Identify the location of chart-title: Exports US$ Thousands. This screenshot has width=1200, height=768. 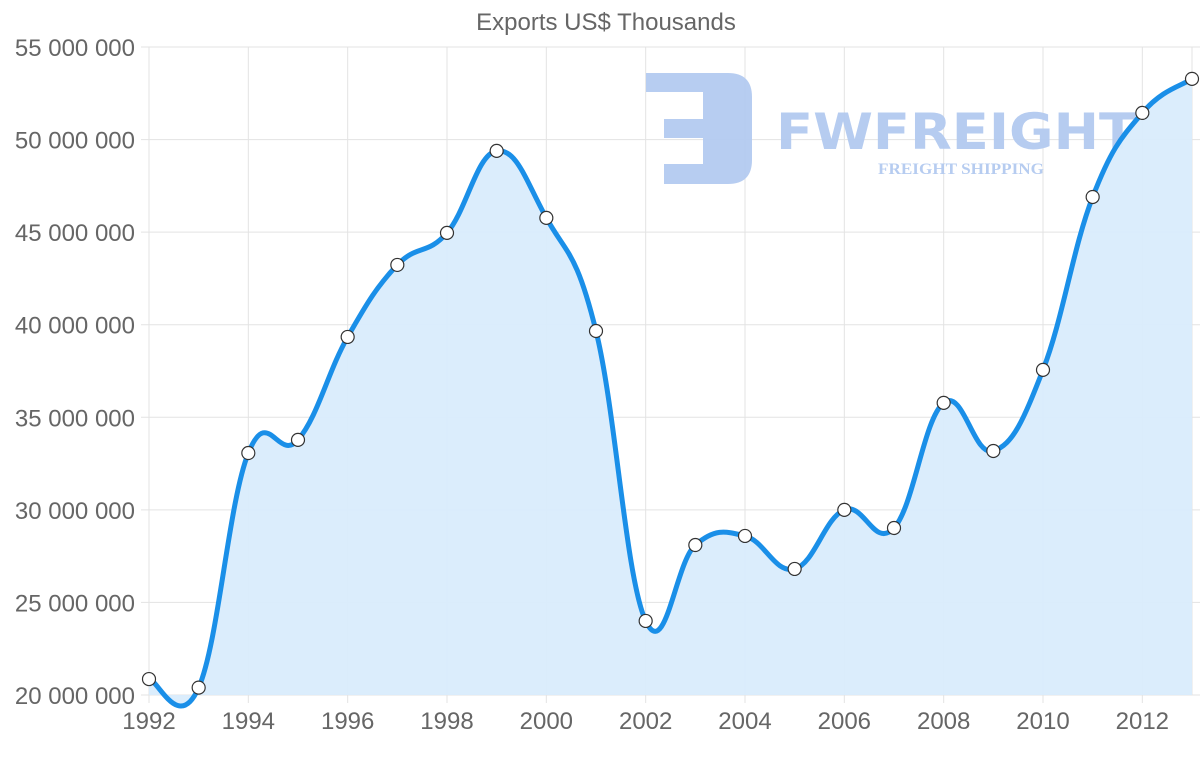
(606, 22).